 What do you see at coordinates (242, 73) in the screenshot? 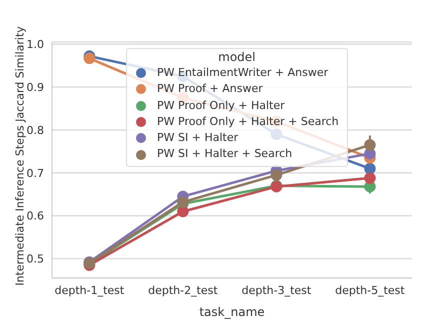
I see `legend-label: PW EntailmentWriter + Answer` at bounding box center [242, 73].